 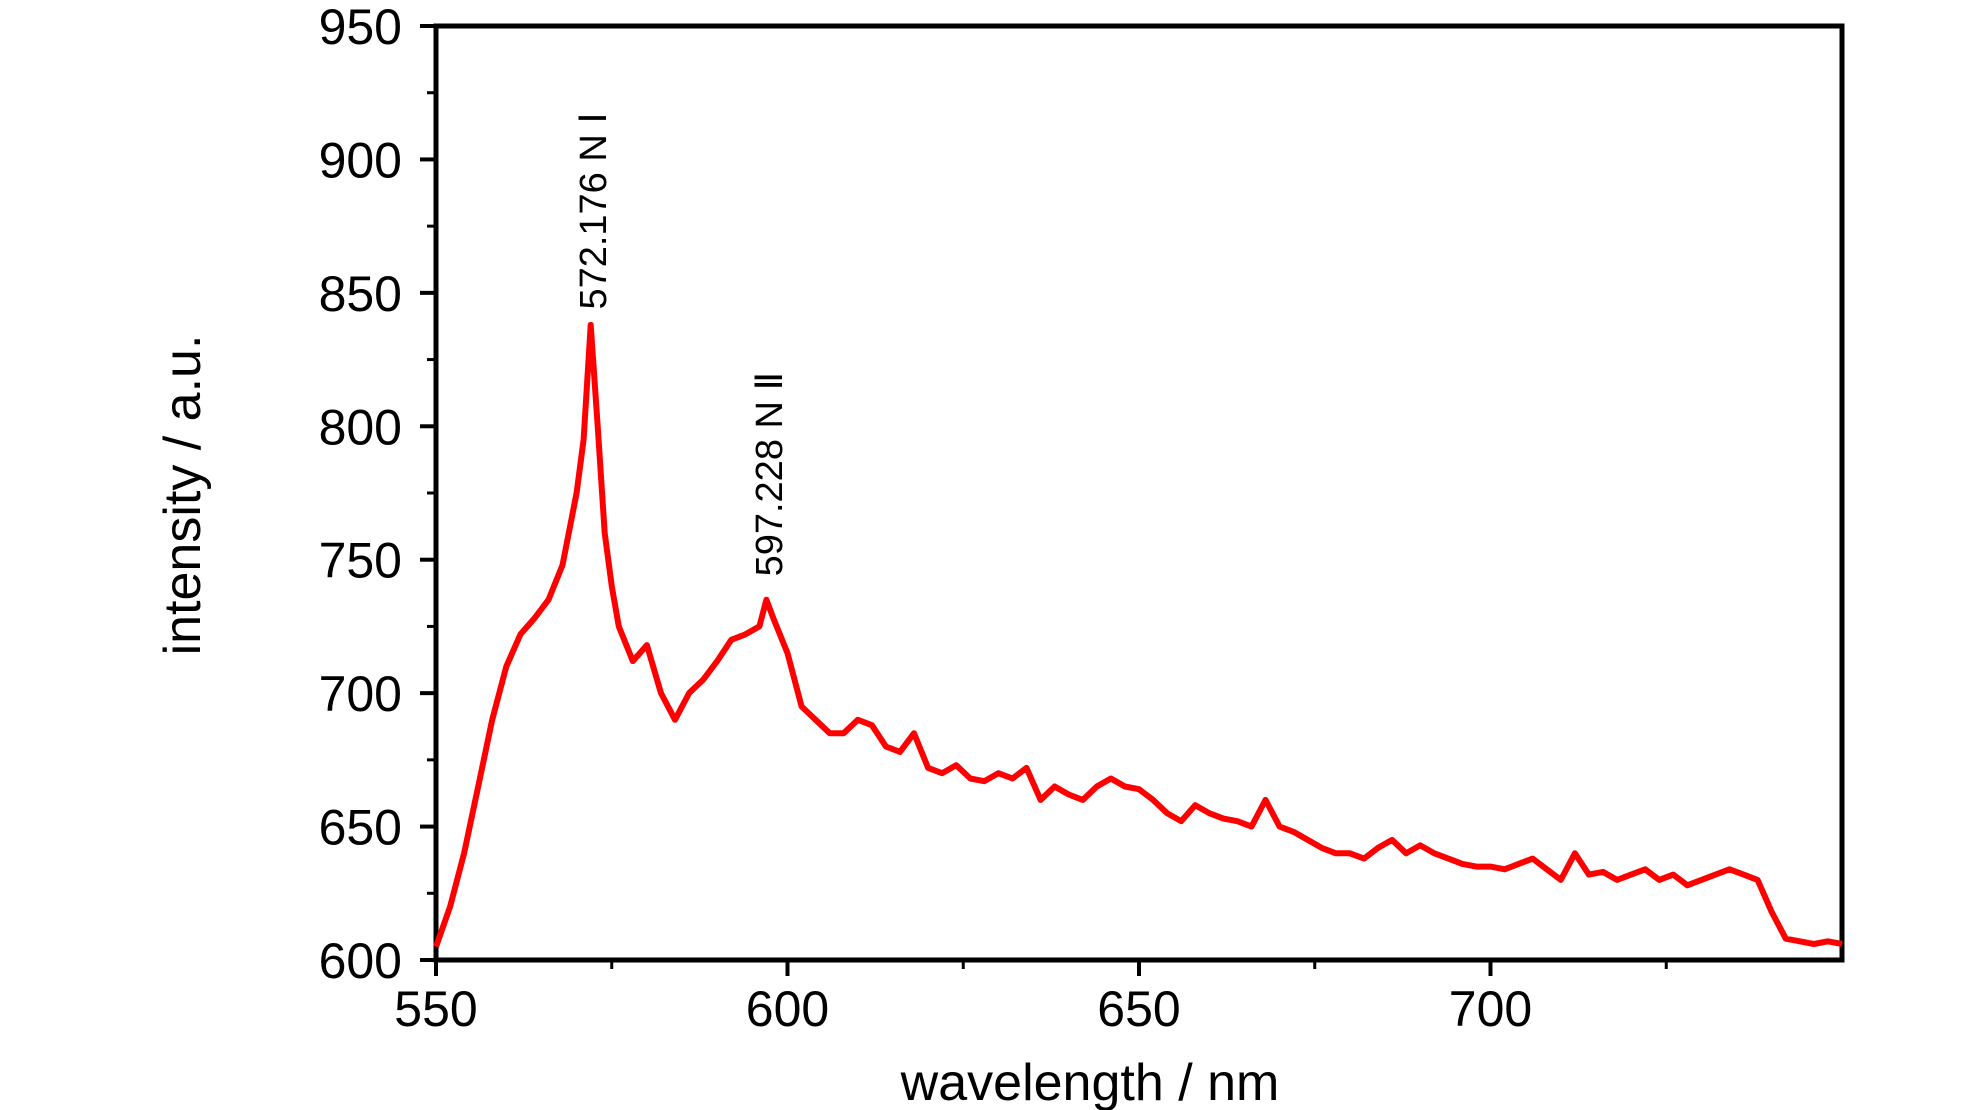 I want to click on y-tick-label: 800, so click(x=360, y=427).